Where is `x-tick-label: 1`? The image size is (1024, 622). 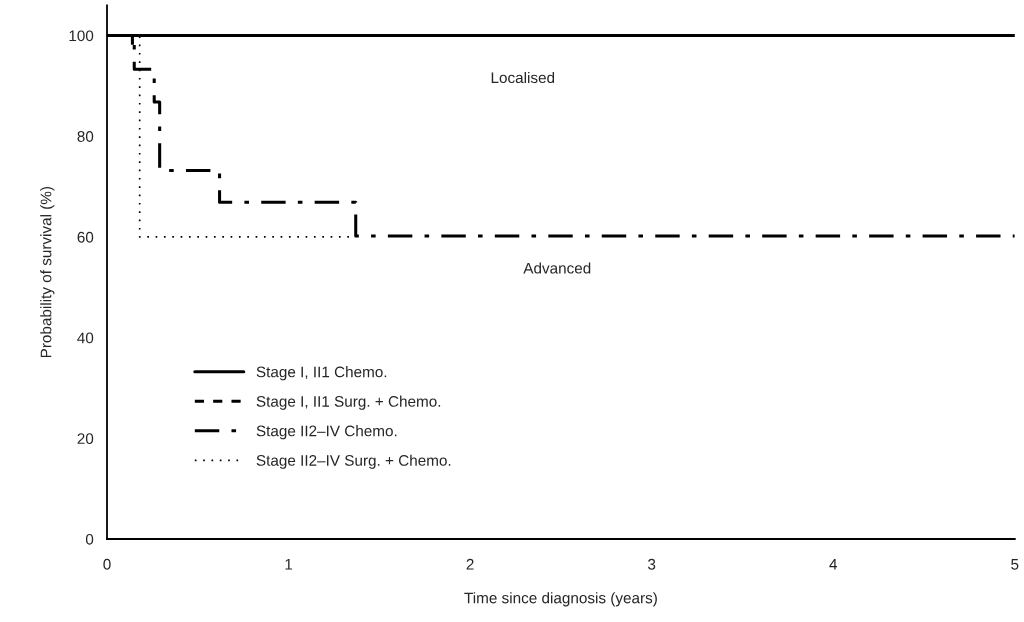 x-tick-label: 1 is located at coordinates (289, 564).